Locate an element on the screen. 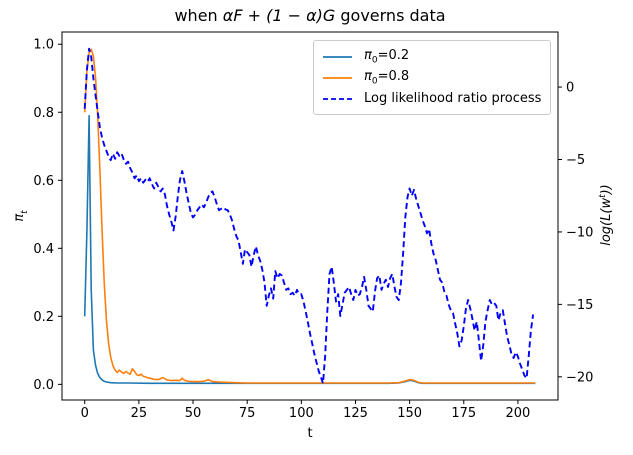  y-tick-label-left: 0.2 is located at coordinates (43, 317).